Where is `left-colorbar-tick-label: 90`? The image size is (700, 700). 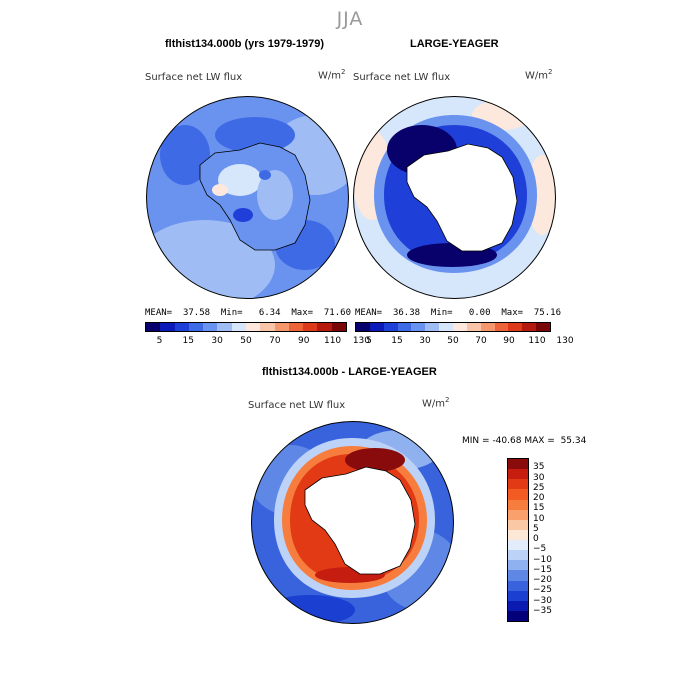 left-colorbar-tick-label: 90 is located at coordinates (303, 341).